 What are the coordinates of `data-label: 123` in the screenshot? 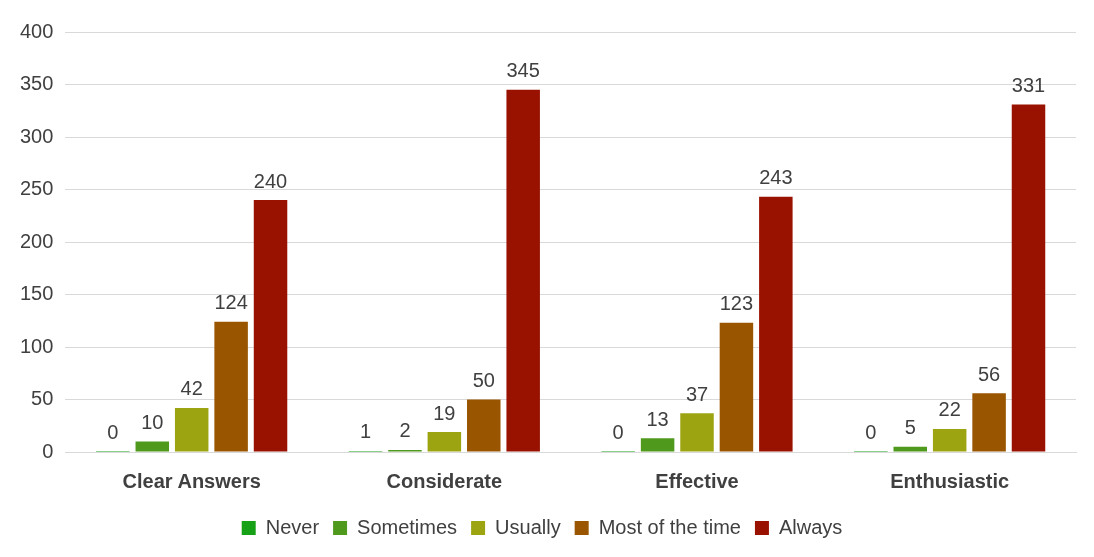 It's located at (736, 303).